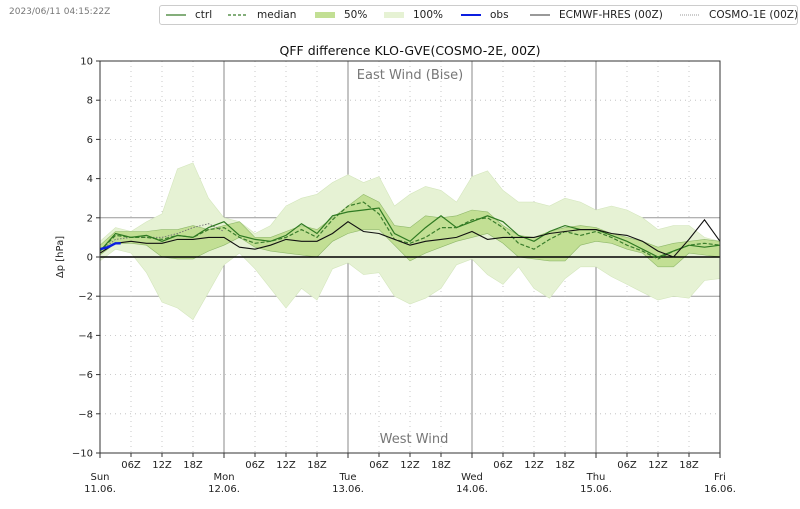  Describe the element at coordinates (176, 15) in the screenshot. I see `legend-swatch-ctrl` at that location.